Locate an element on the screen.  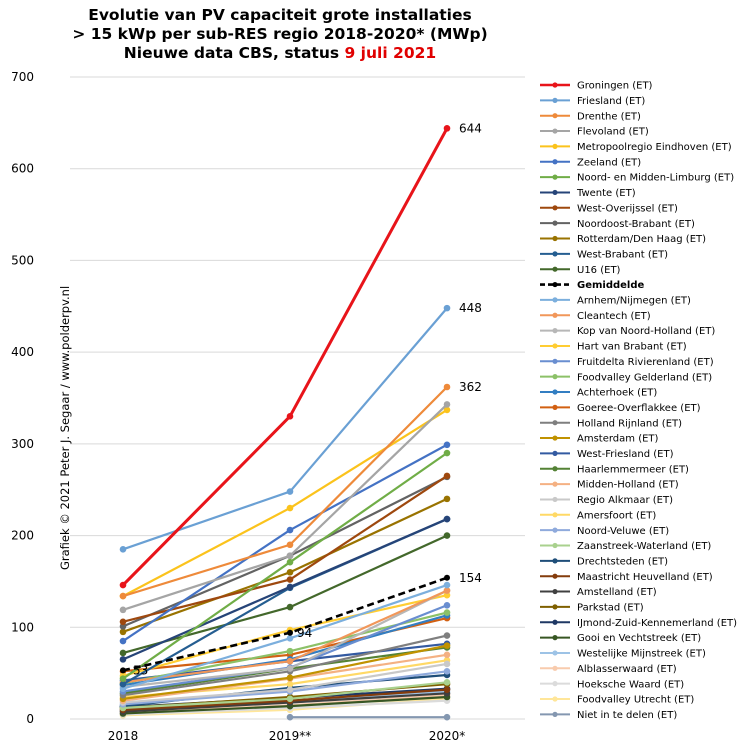
legend-entry-28: Amersfoort (ET) is located at coordinates (598, 515).